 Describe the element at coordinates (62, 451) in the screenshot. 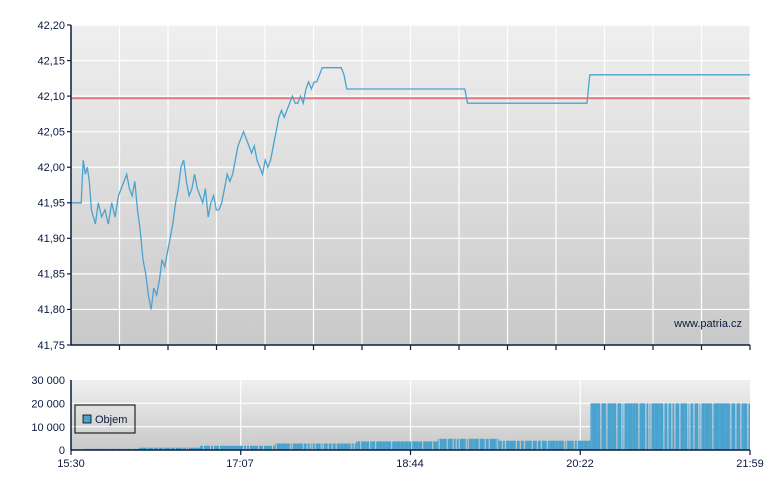

I see `y-tick-label: 0` at that location.